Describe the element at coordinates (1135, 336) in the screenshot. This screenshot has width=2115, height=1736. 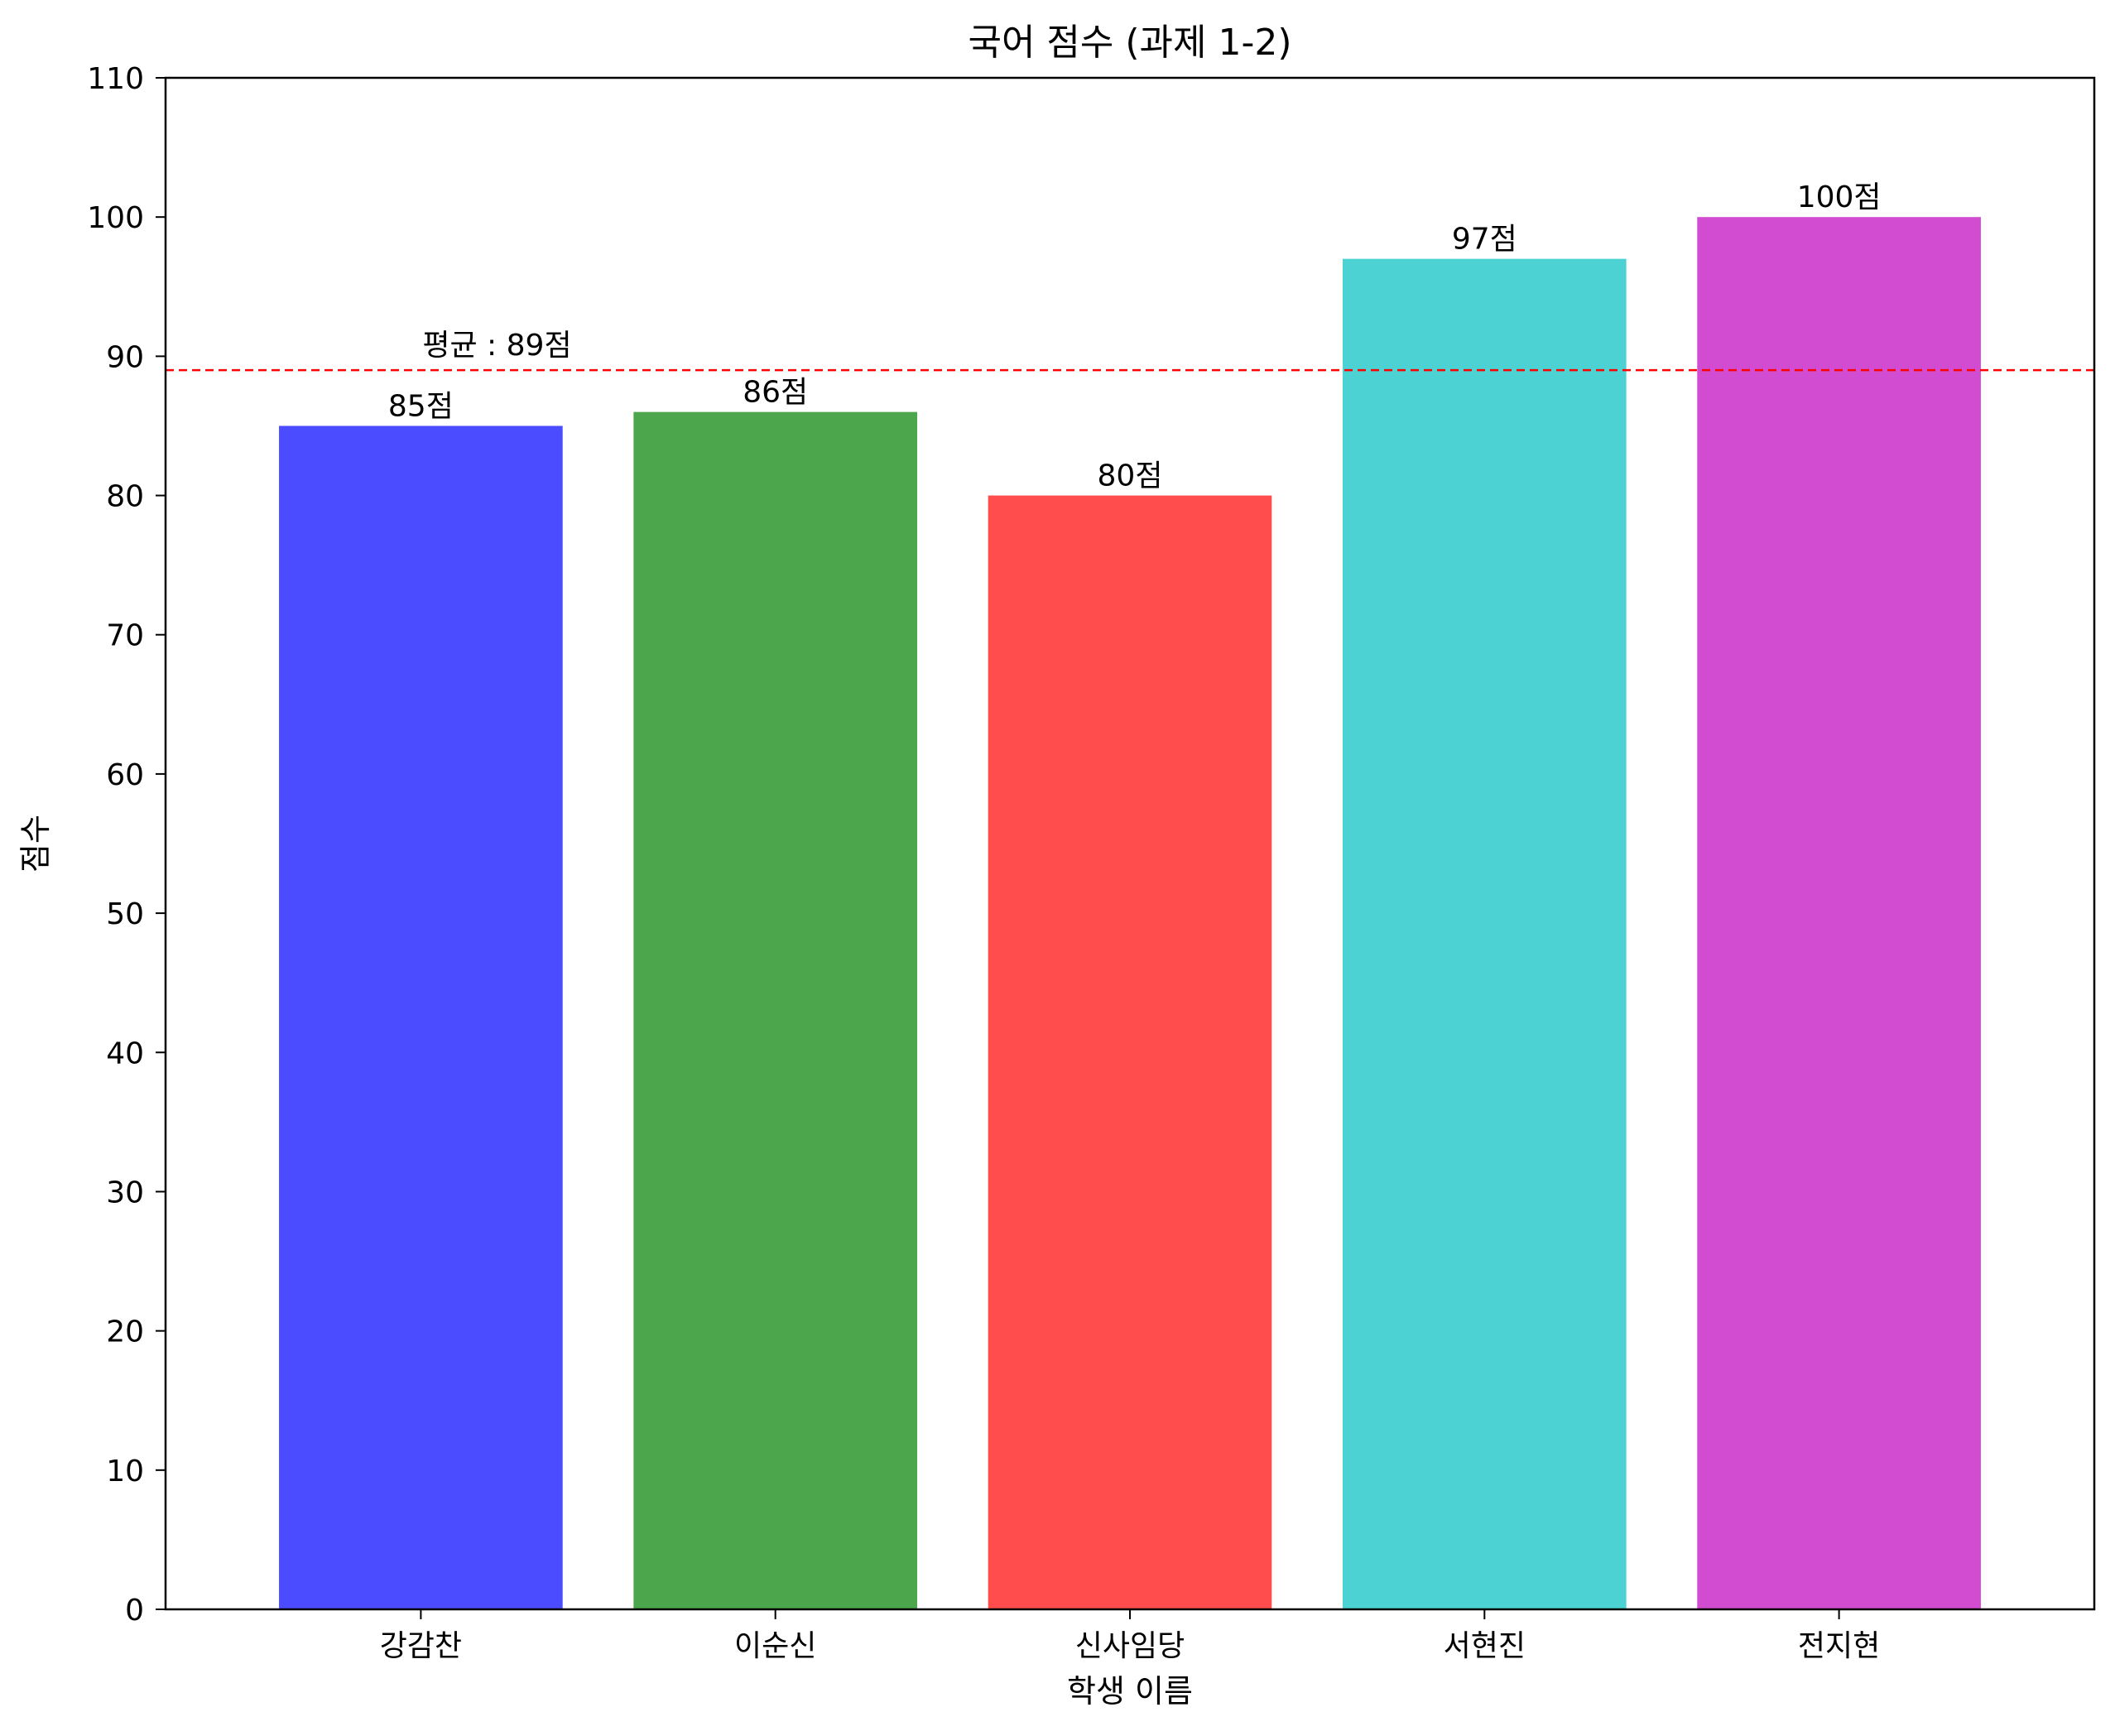
I see `bar-value-labels: 85점 86점 80점 97점 100점` at that location.